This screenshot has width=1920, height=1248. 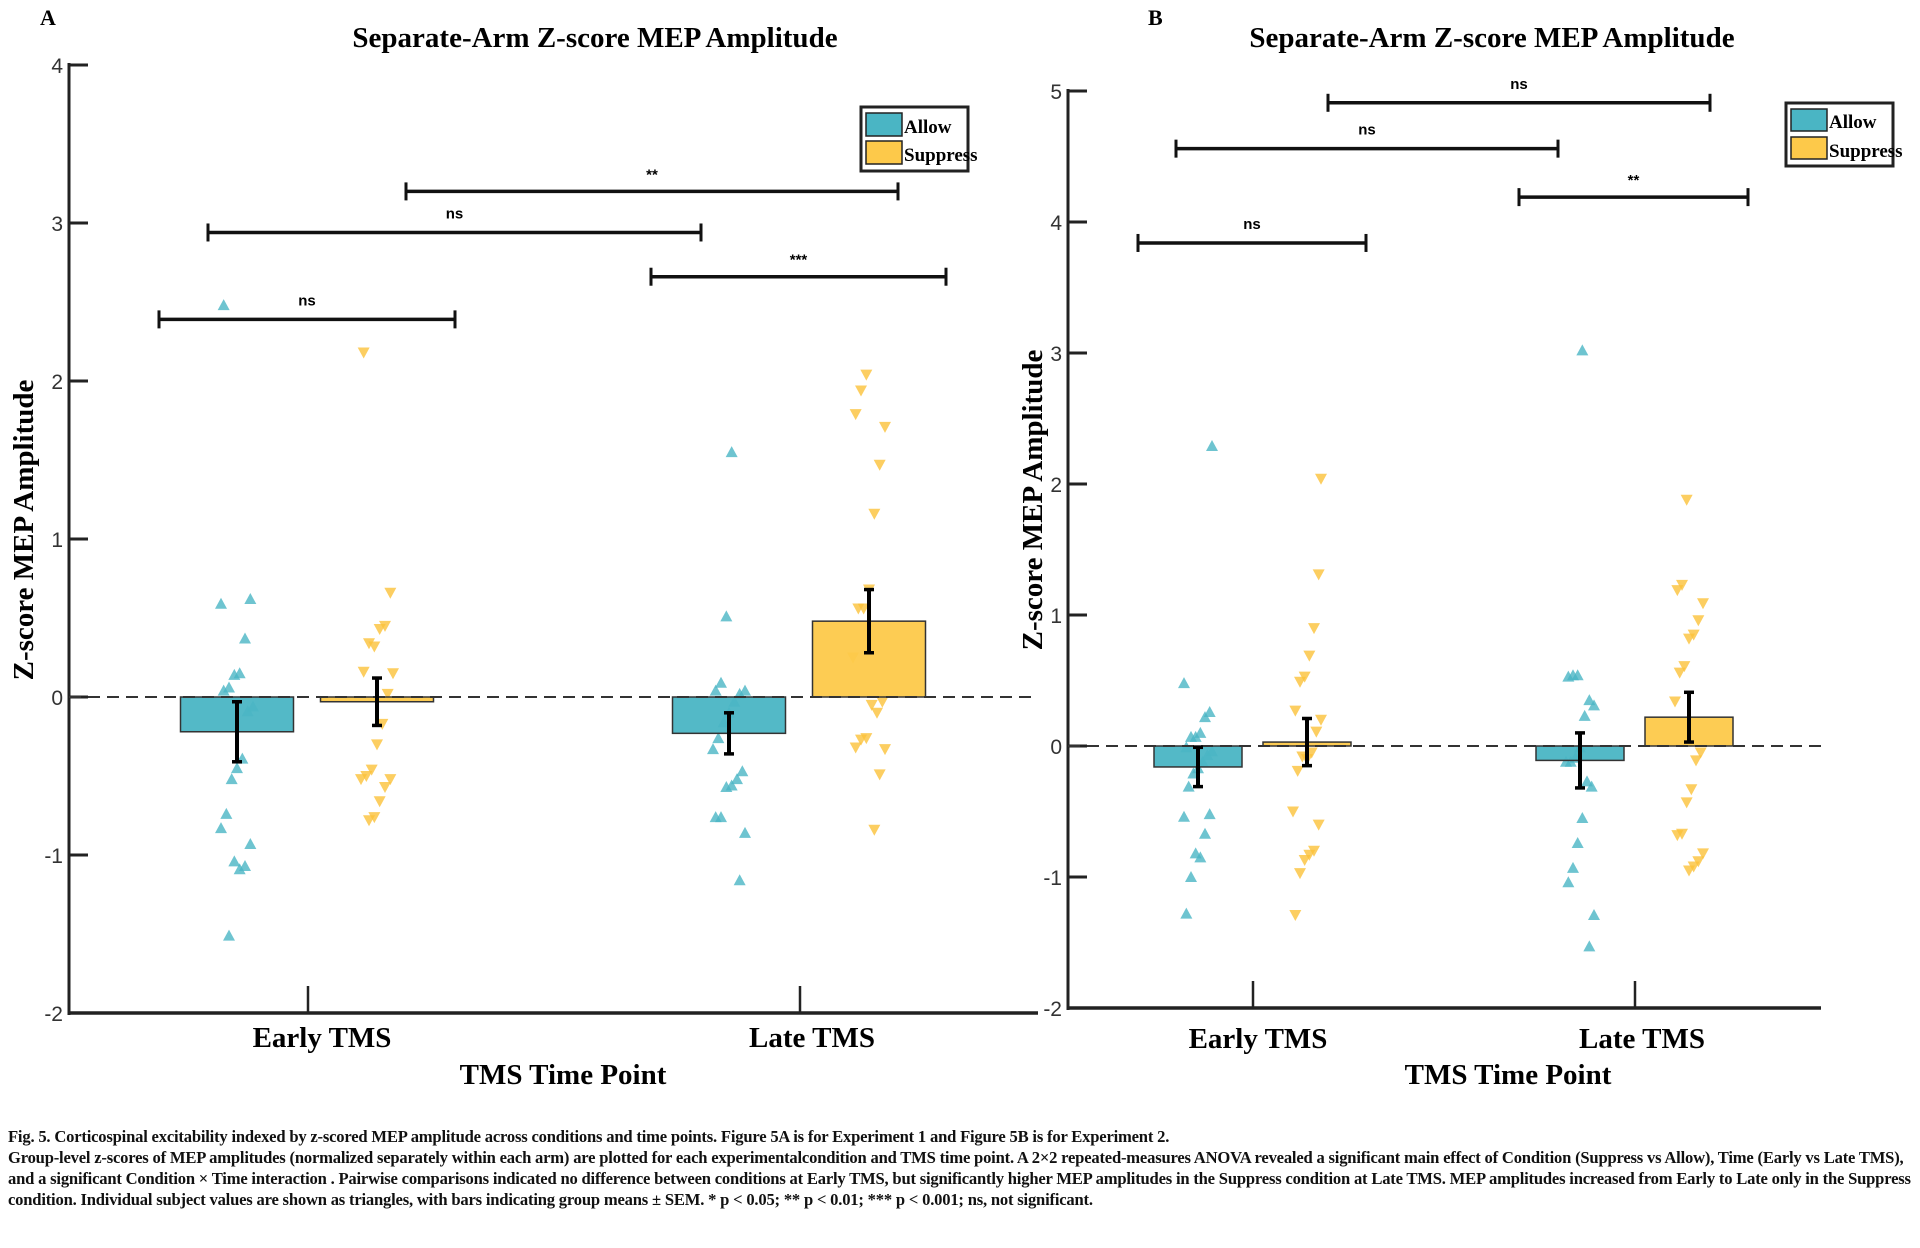 What do you see at coordinates (57, 382) in the screenshot?
I see `y-tick-label-a: 2` at bounding box center [57, 382].